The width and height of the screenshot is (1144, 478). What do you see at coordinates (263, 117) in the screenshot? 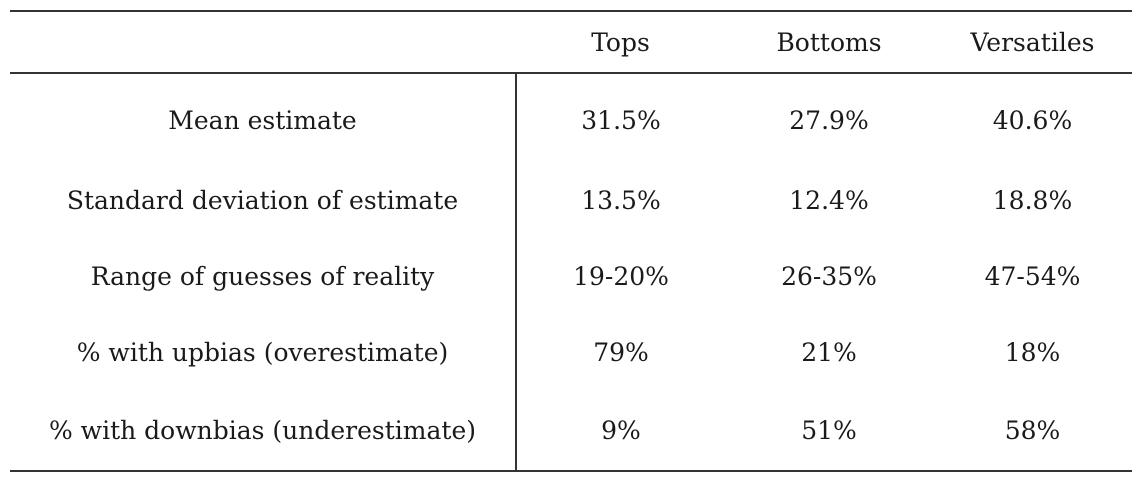
I see `row-label: Mean estimate` at bounding box center [263, 117].